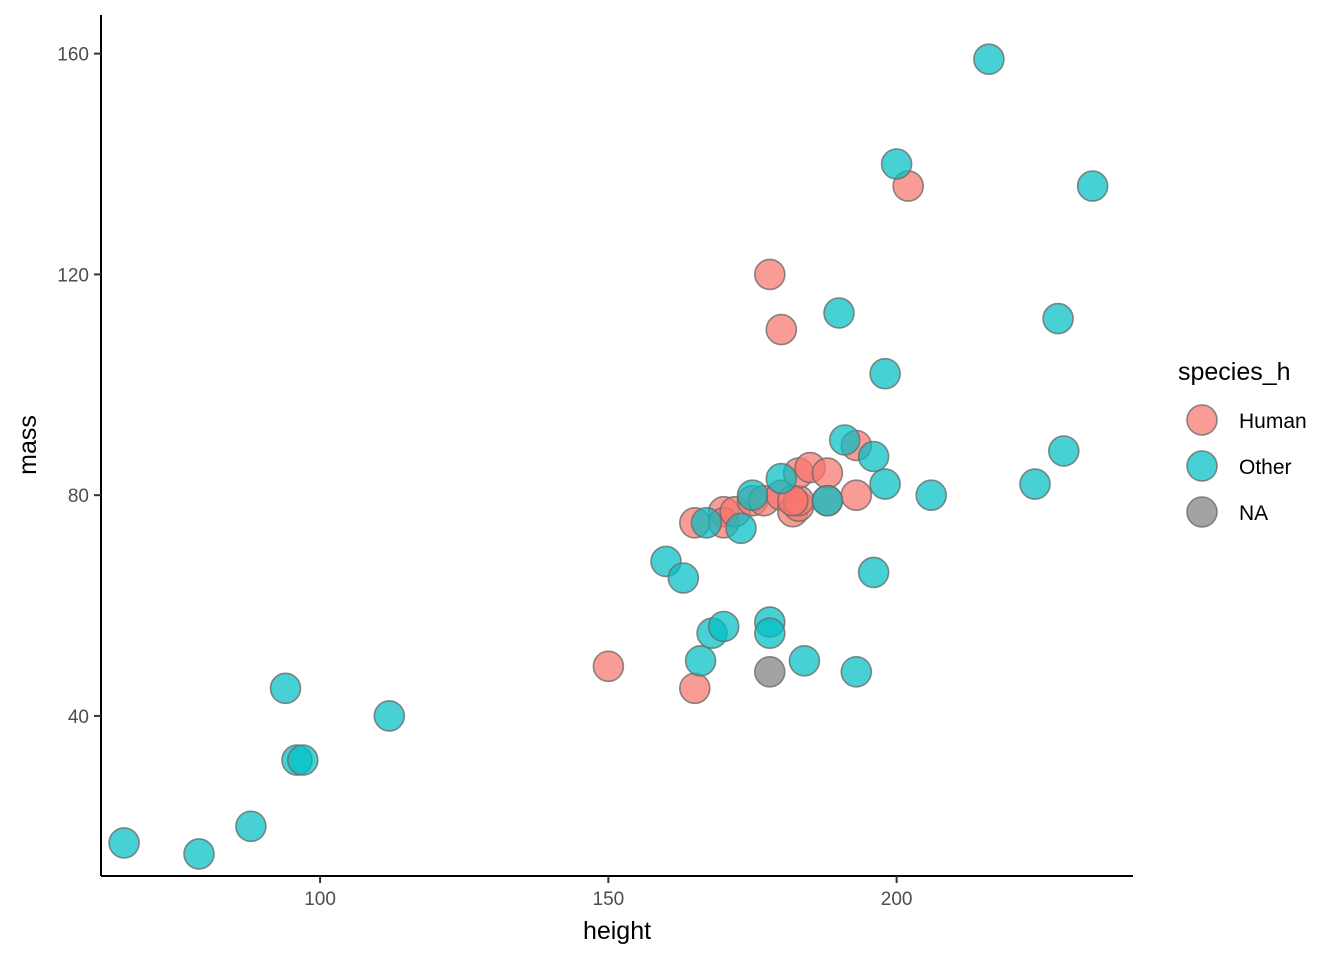  What do you see at coordinates (1202, 466) in the screenshot?
I see `legend-key-other` at bounding box center [1202, 466].